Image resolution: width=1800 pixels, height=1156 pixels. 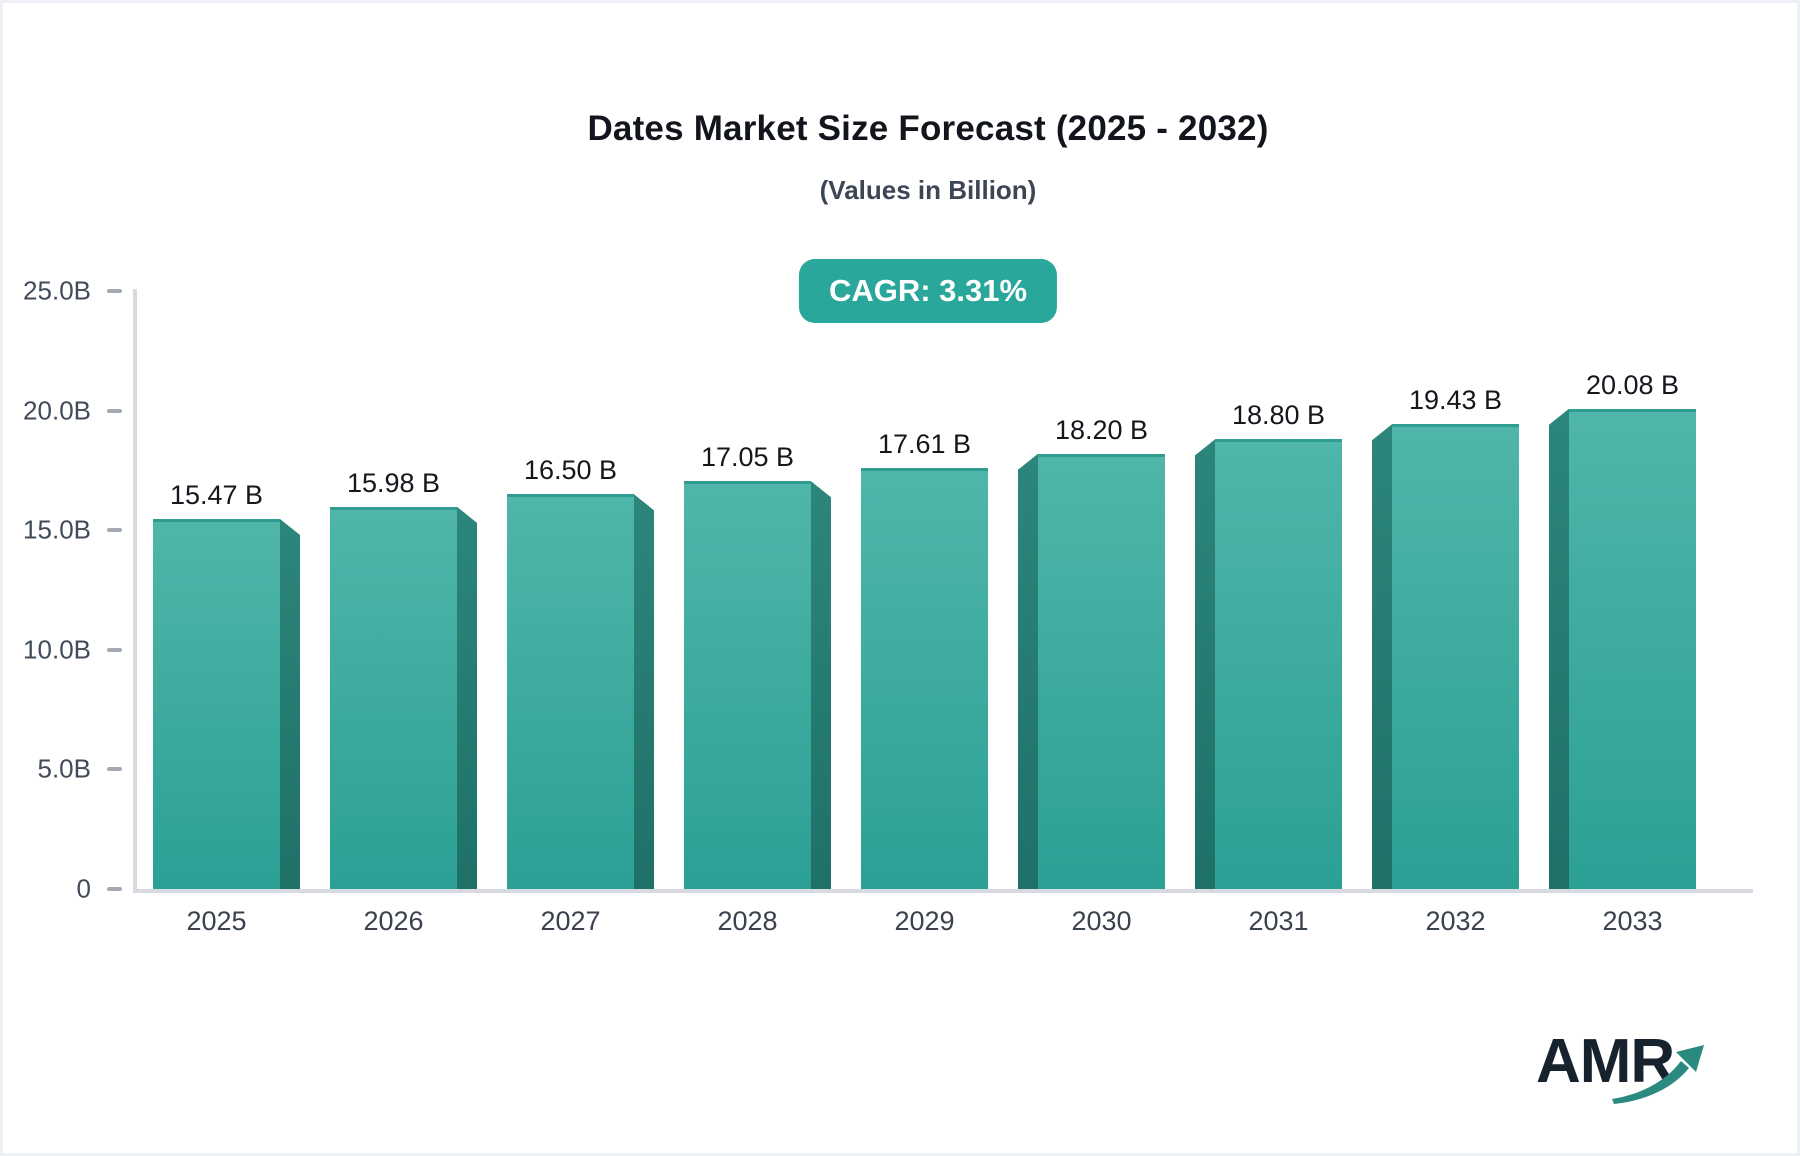 What do you see at coordinates (928, 190) in the screenshot?
I see `chart-subtitle: (Values in Billion)` at bounding box center [928, 190].